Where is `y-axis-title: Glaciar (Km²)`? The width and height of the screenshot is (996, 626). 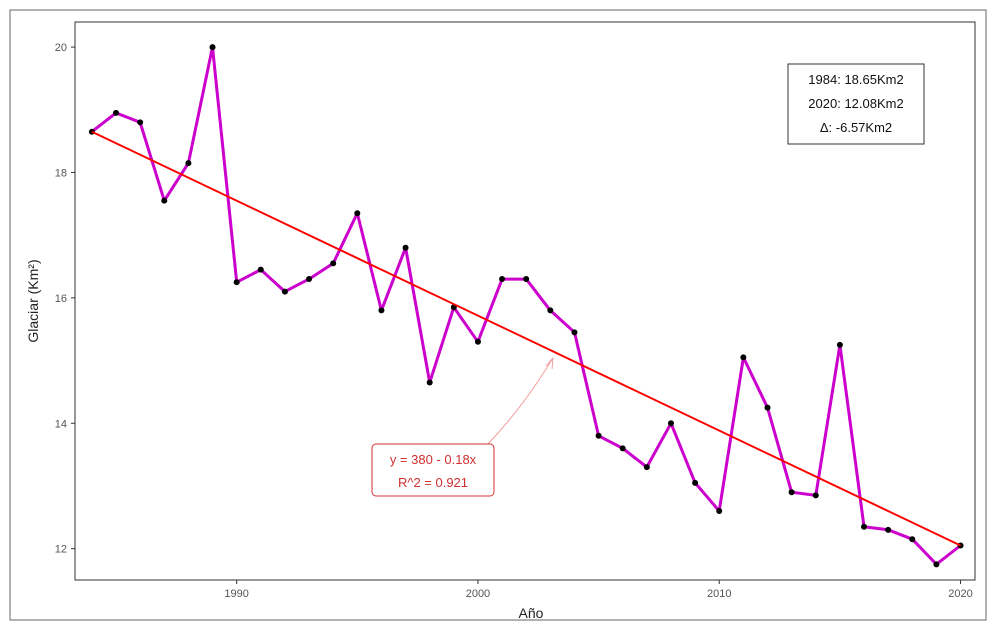 y-axis-title: Glaciar (Km²) is located at coordinates (33, 300).